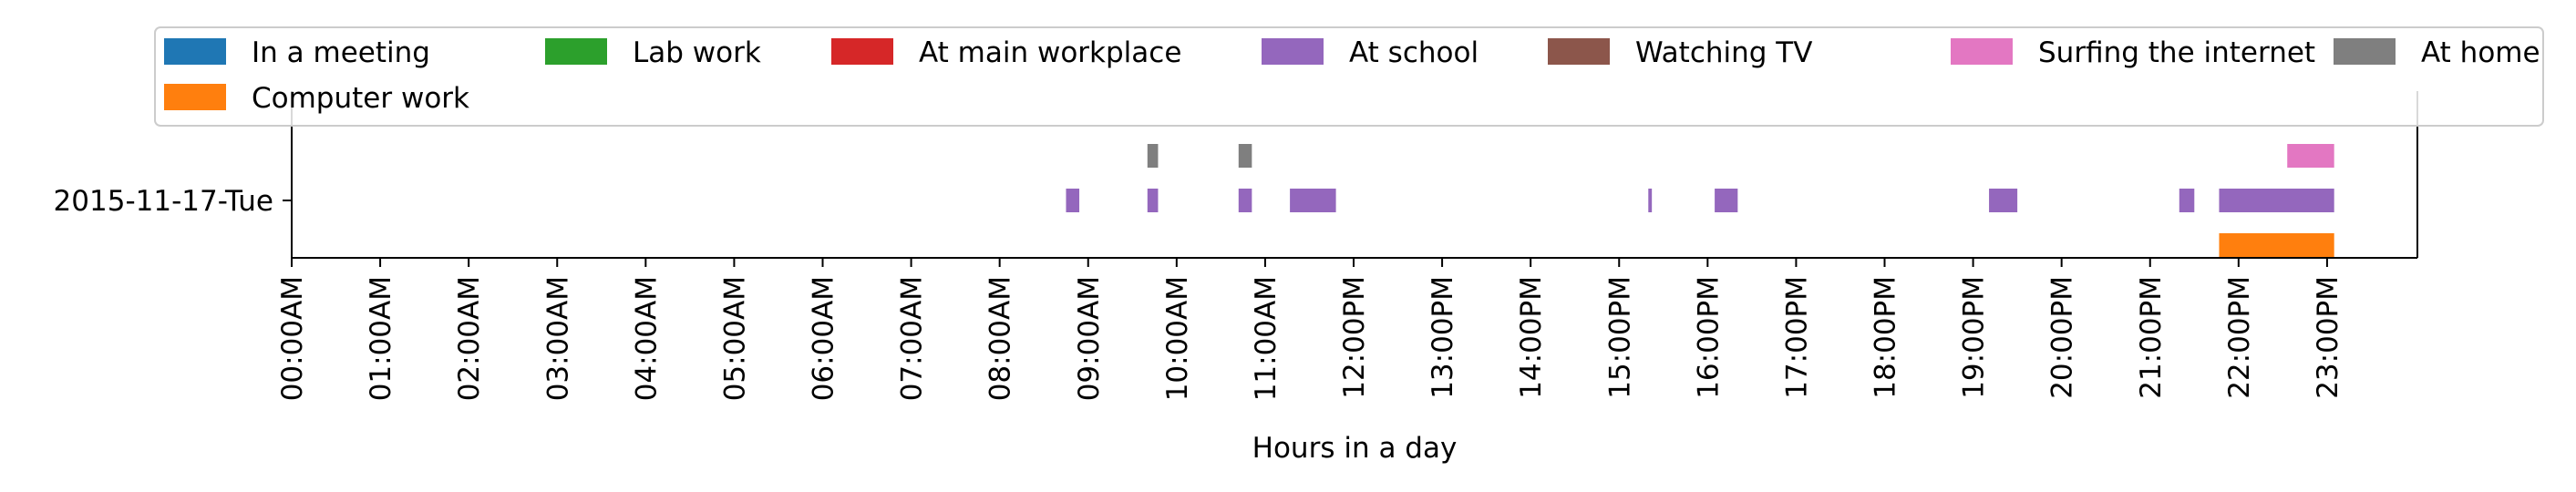  What do you see at coordinates (2328, 337) in the screenshot?
I see `x-tick-label: 23:00PM` at bounding box center [2328, 337].